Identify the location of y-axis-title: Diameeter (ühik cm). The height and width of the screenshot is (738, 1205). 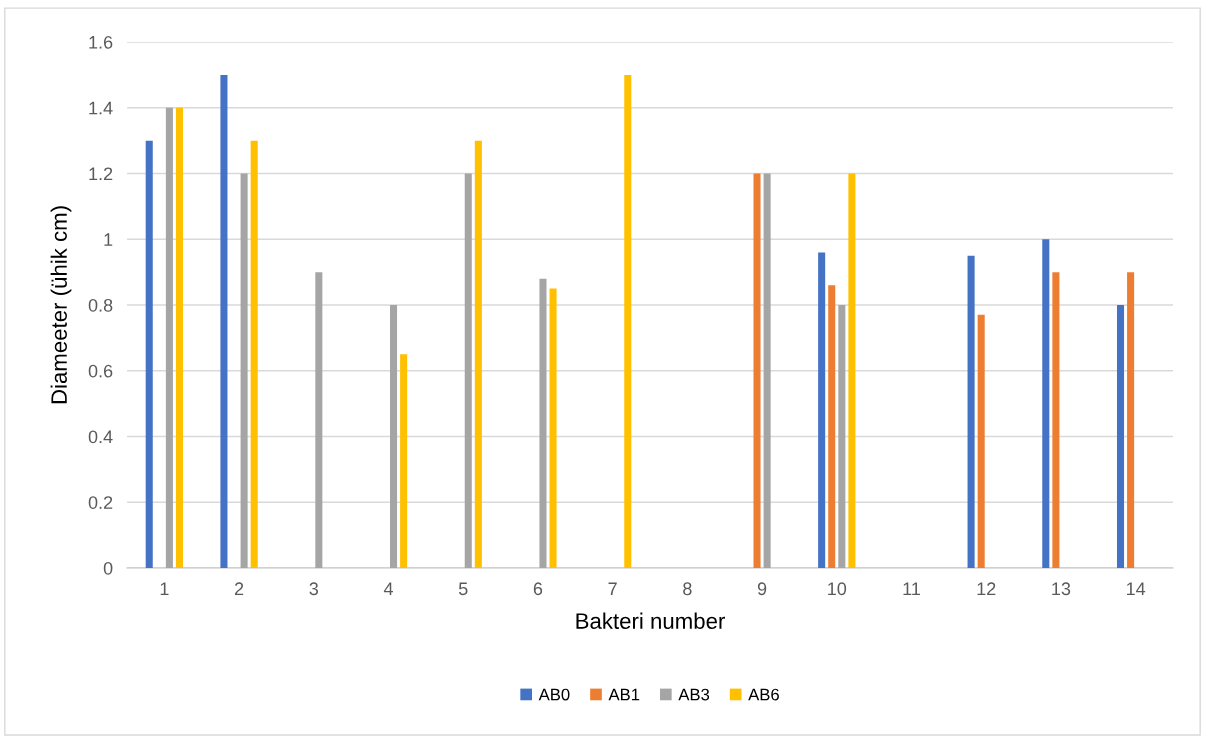
(61, 305).